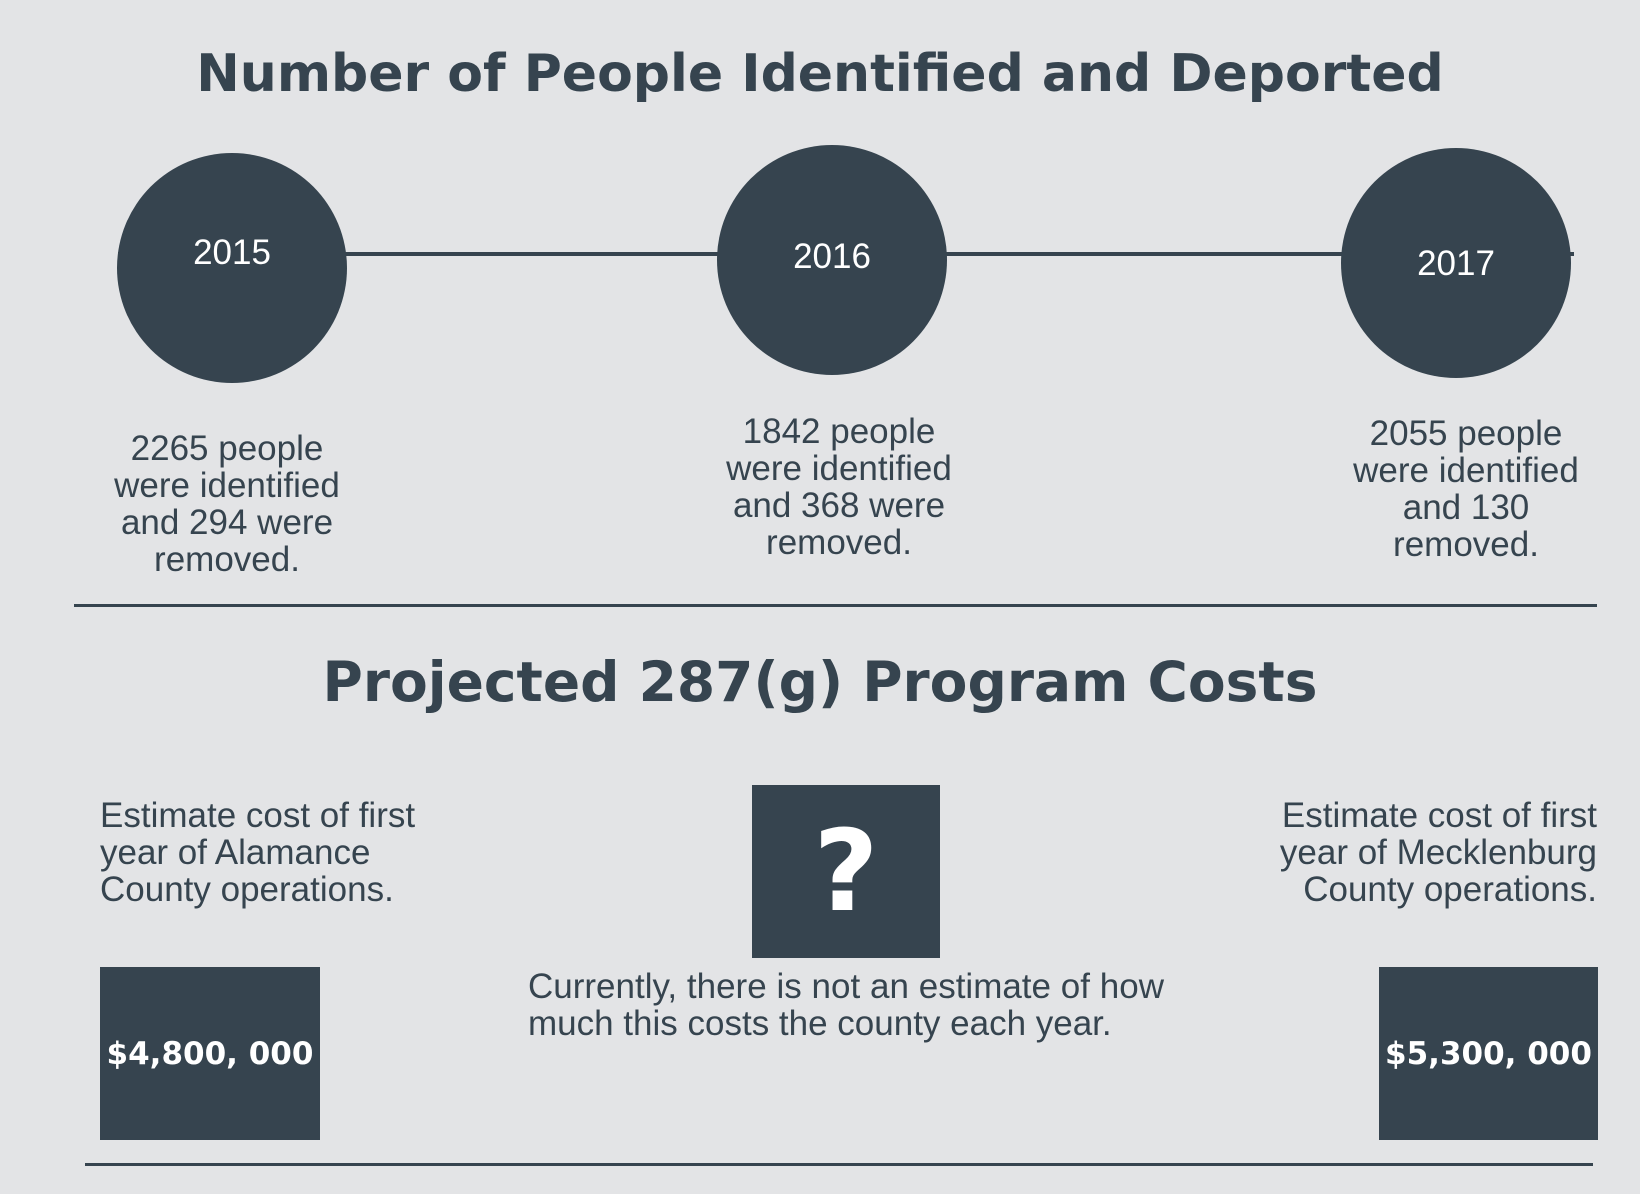  I want to click on year-circle-2017: 2017, so click(1456, 263).